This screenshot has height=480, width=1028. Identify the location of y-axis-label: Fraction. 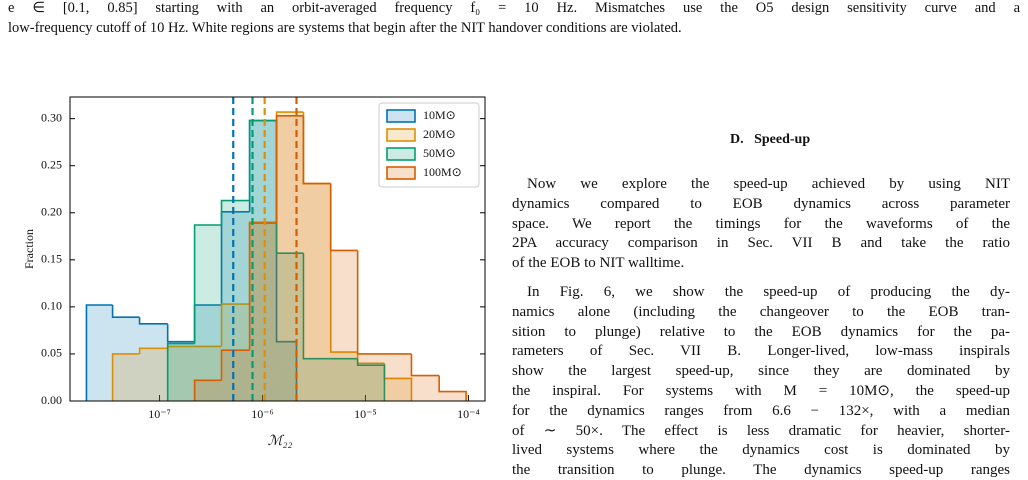
(29, 249).